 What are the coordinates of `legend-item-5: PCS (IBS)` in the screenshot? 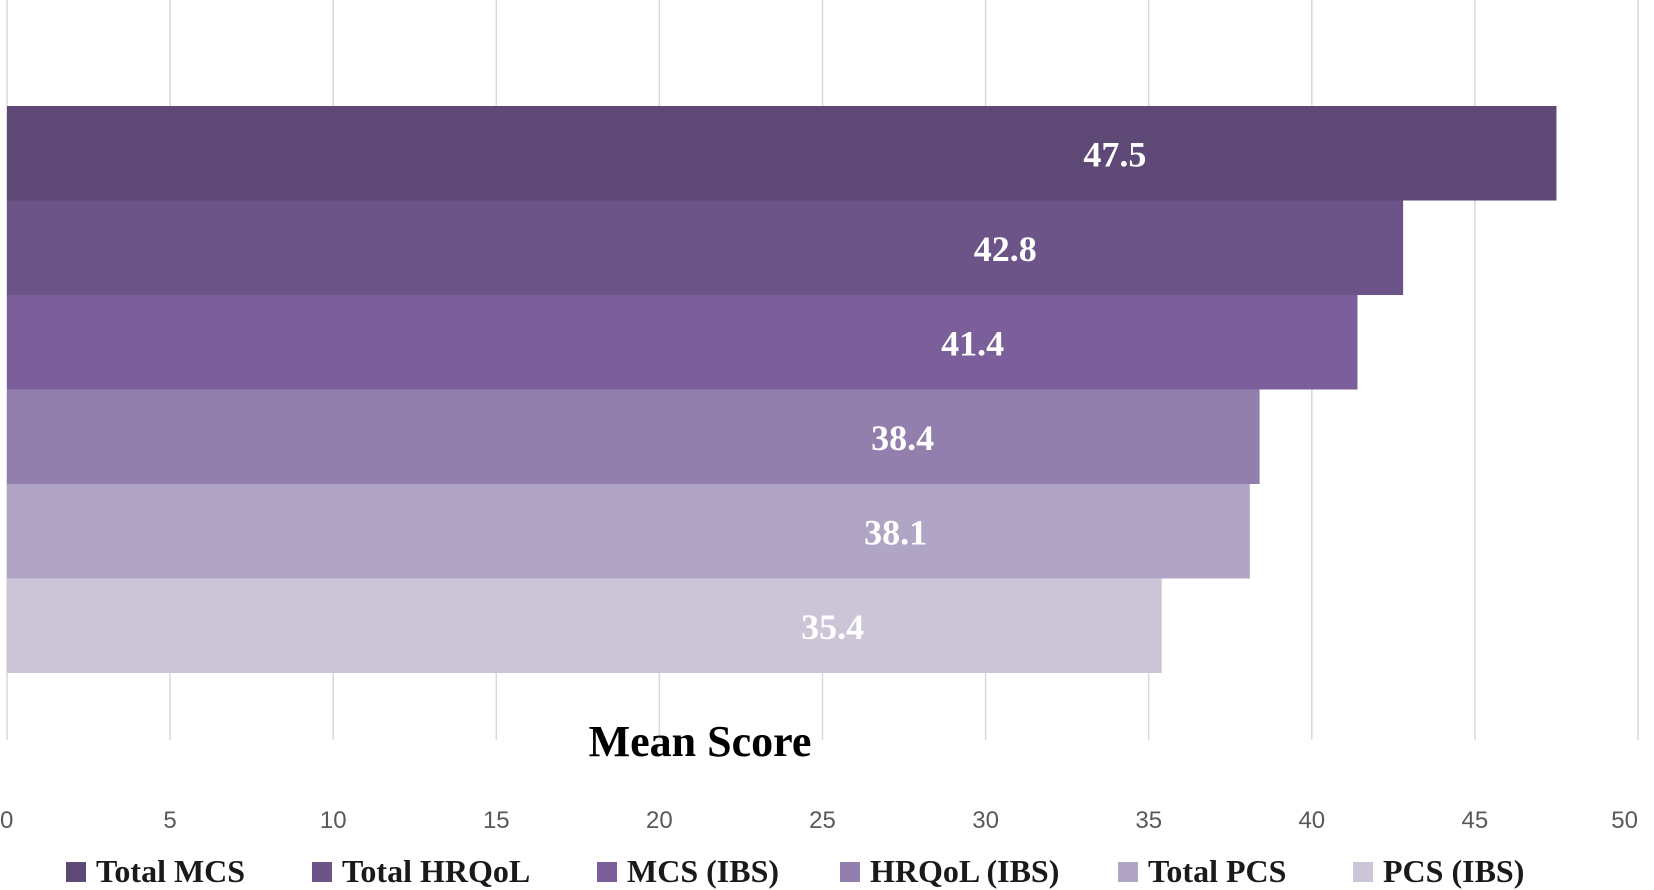 It's located at (1438, 871).